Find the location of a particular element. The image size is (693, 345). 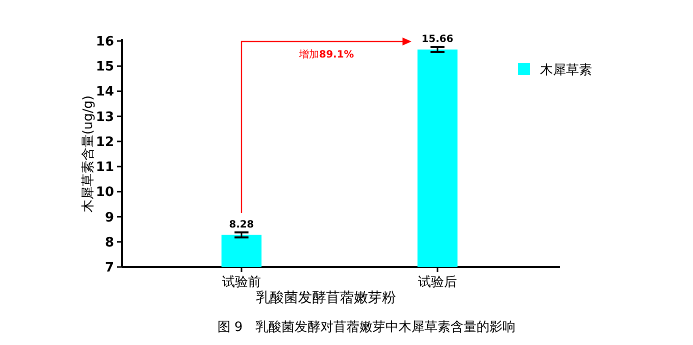

y-tick-label: 9 is located at coordinates (109, 218).